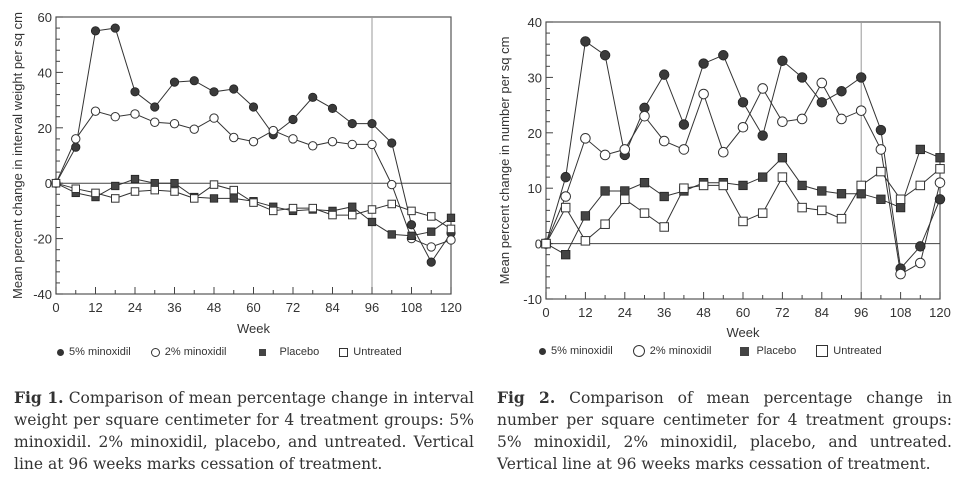  I want to click on open-circle-icon, so click(638, 351).